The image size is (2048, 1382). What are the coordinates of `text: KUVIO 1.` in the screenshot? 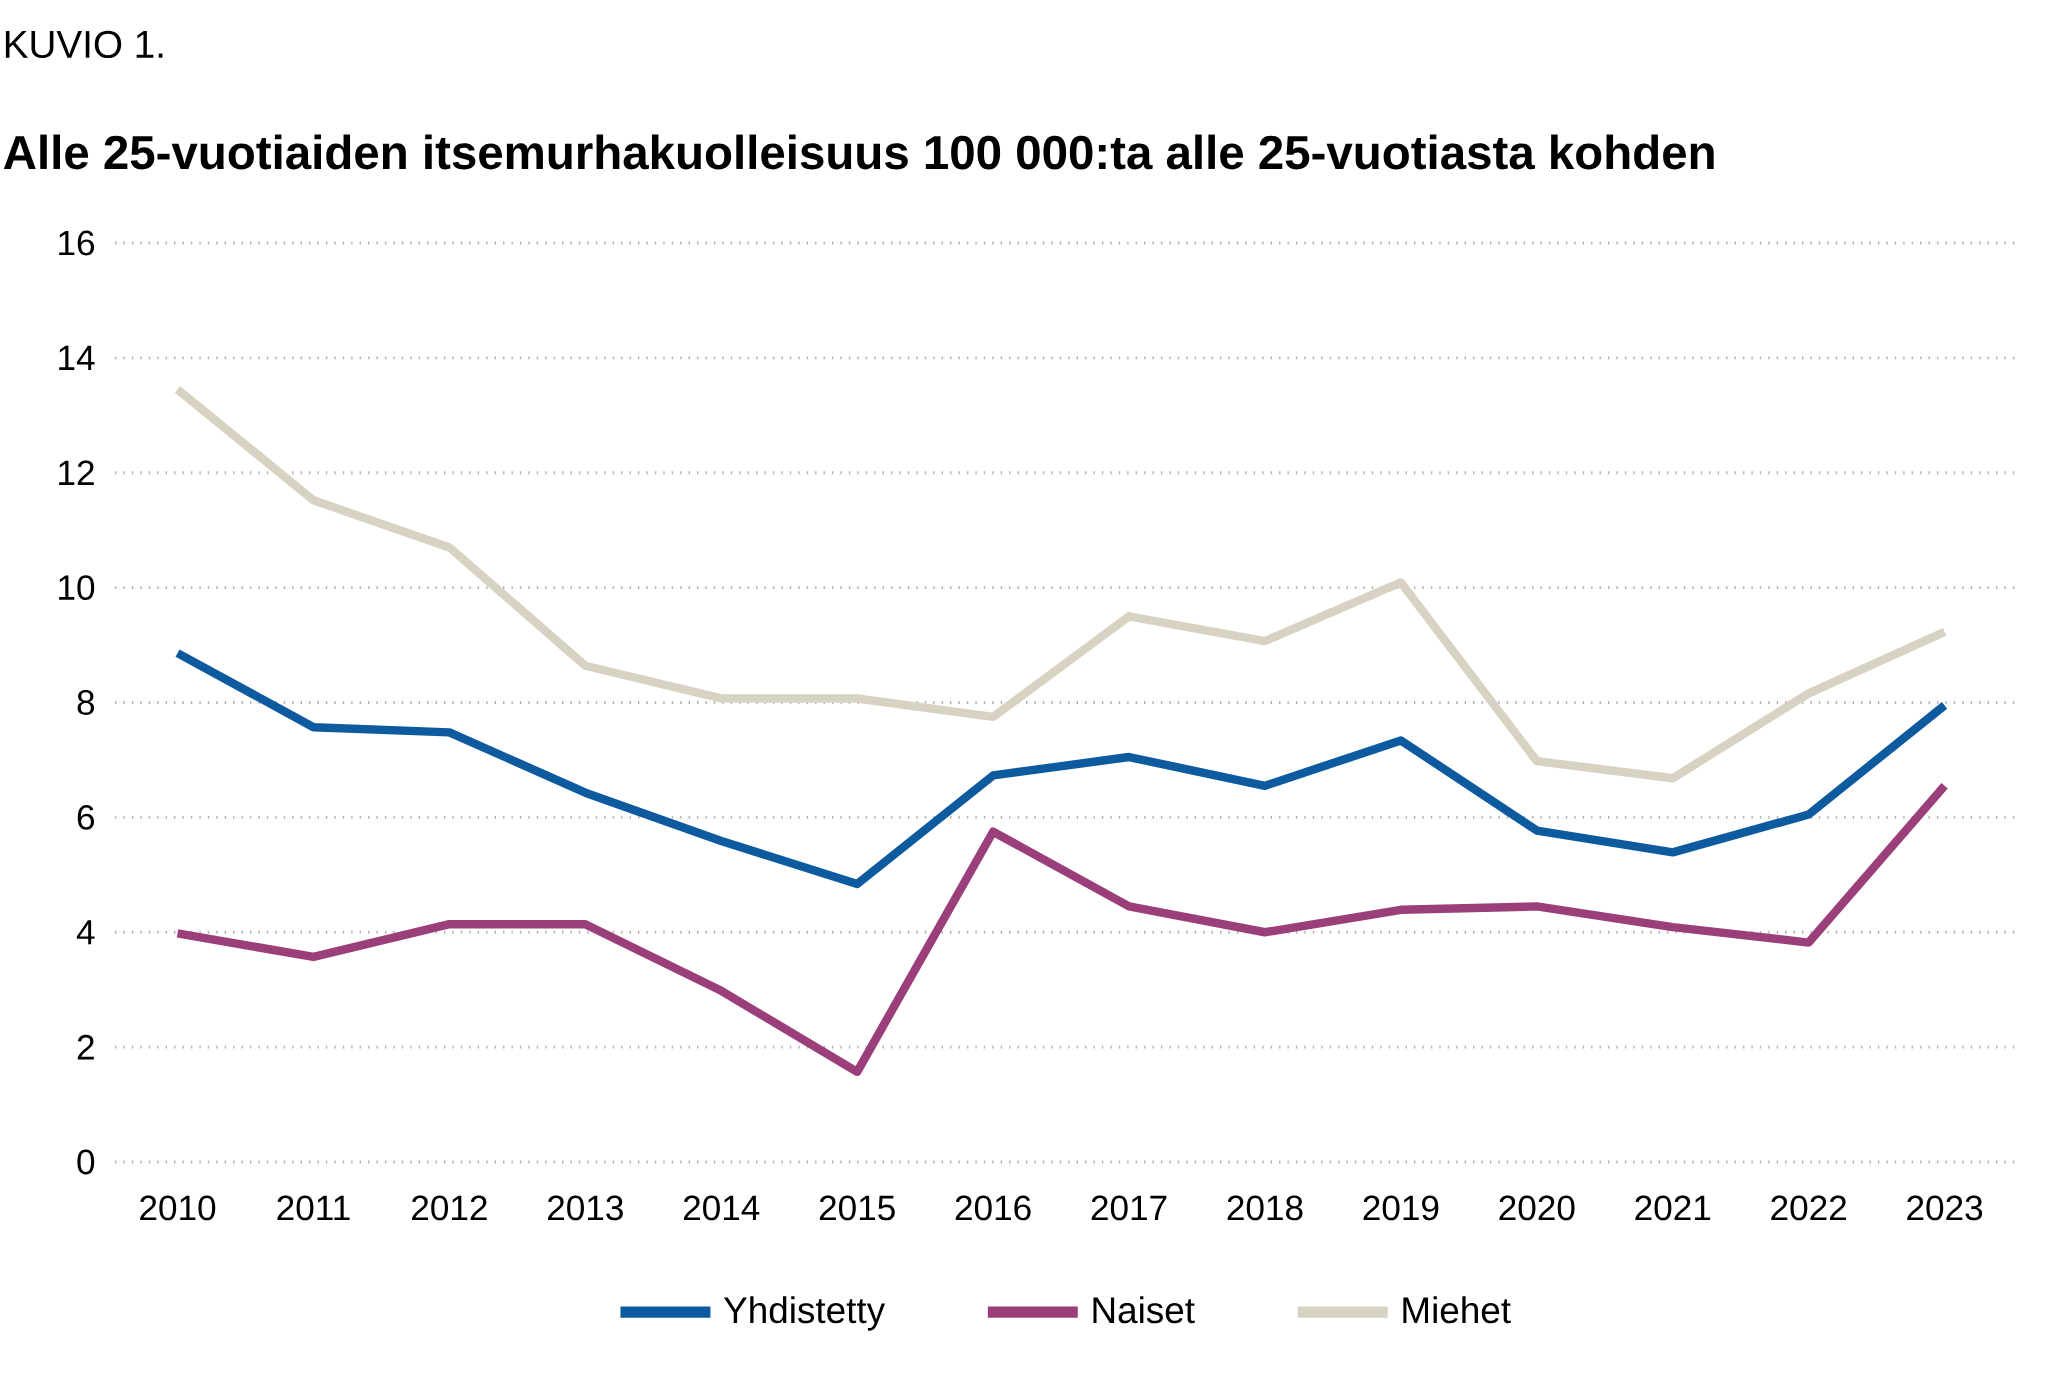 It's located at (84, 44).